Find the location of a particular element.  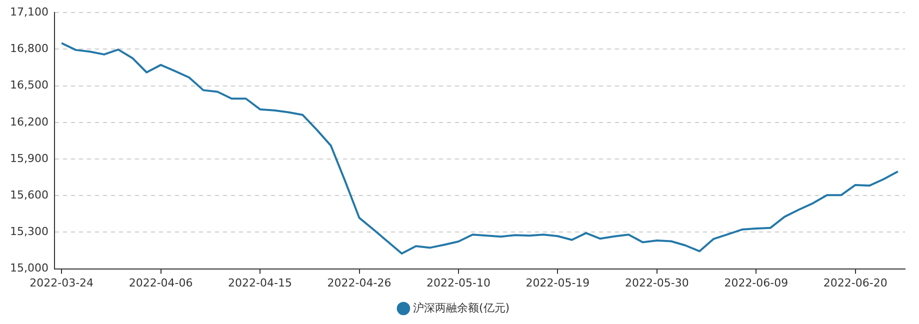

y-tick-label: 15,300 is located at coordinates (29, 231).